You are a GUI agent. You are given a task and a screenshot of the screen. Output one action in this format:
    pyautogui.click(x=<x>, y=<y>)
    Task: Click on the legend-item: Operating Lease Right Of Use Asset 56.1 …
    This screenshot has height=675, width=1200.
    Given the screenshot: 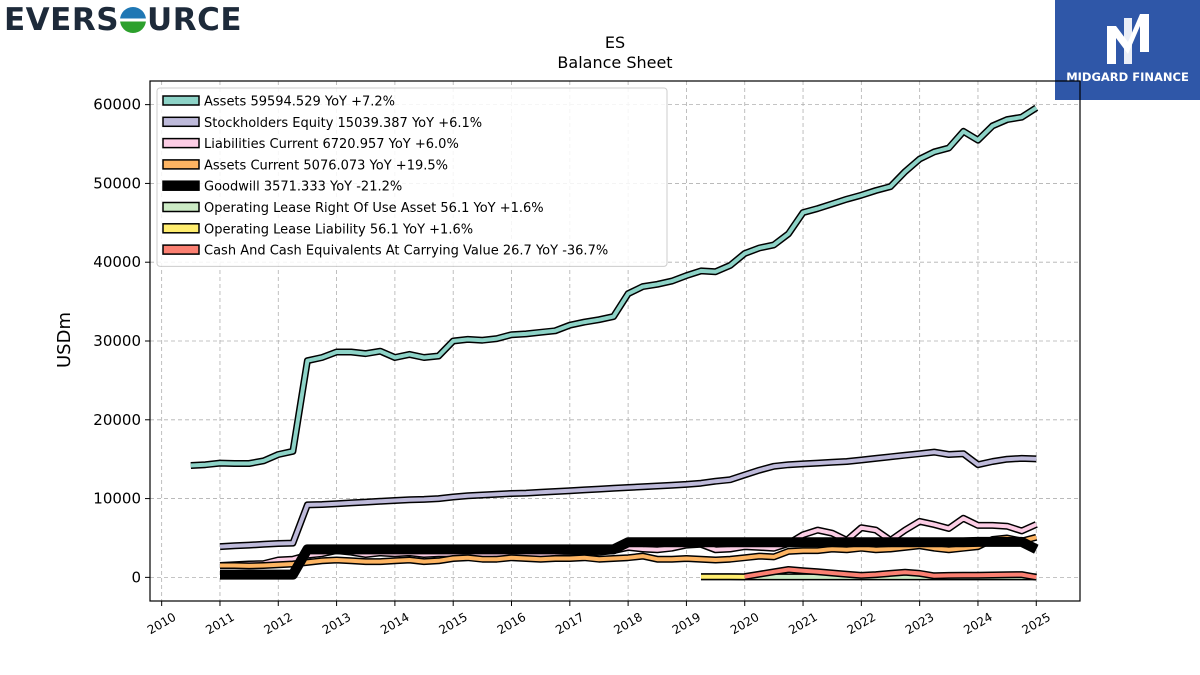 What is the action you would take?
    pyautogui.click(x=353, y=208)
    